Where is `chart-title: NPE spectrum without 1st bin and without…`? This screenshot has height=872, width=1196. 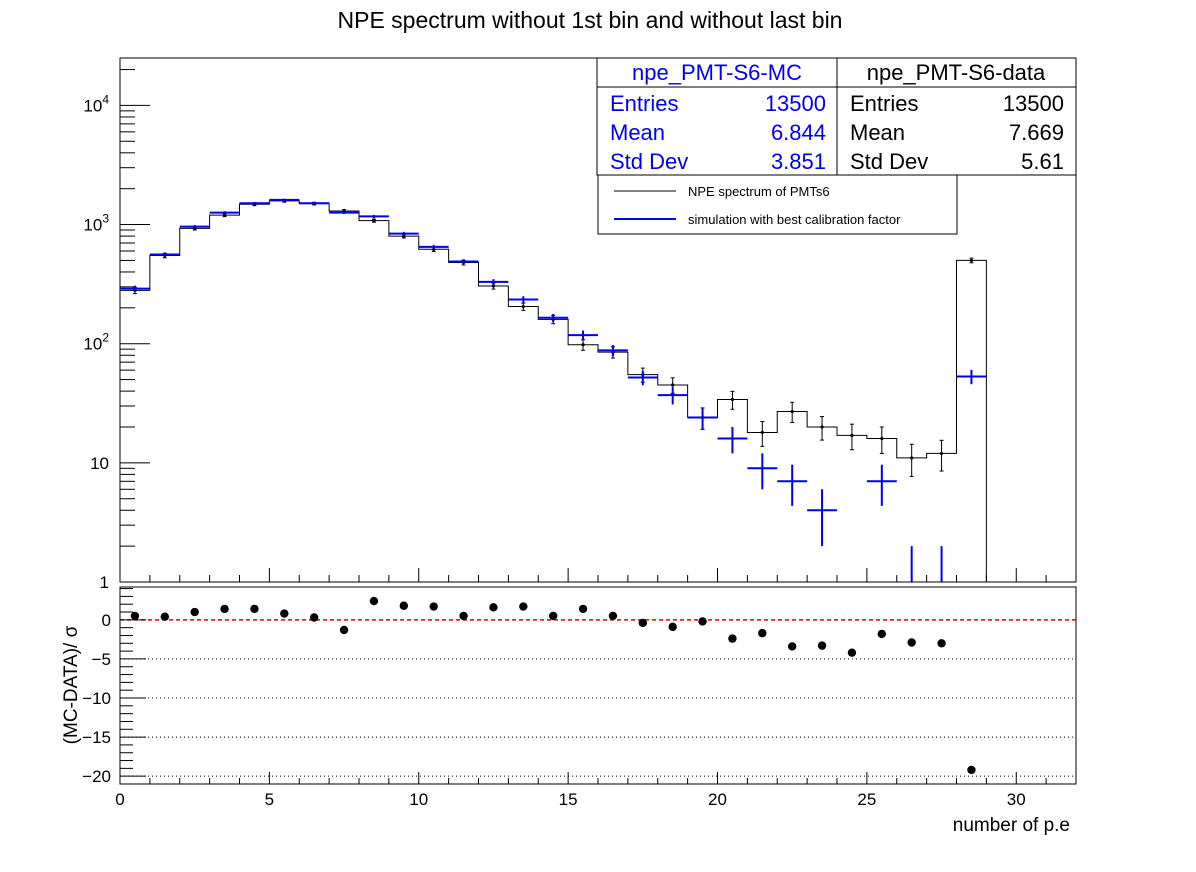 chart-title: NPE spectrum without 1st bin and without… is located at coordinates (590, 20).